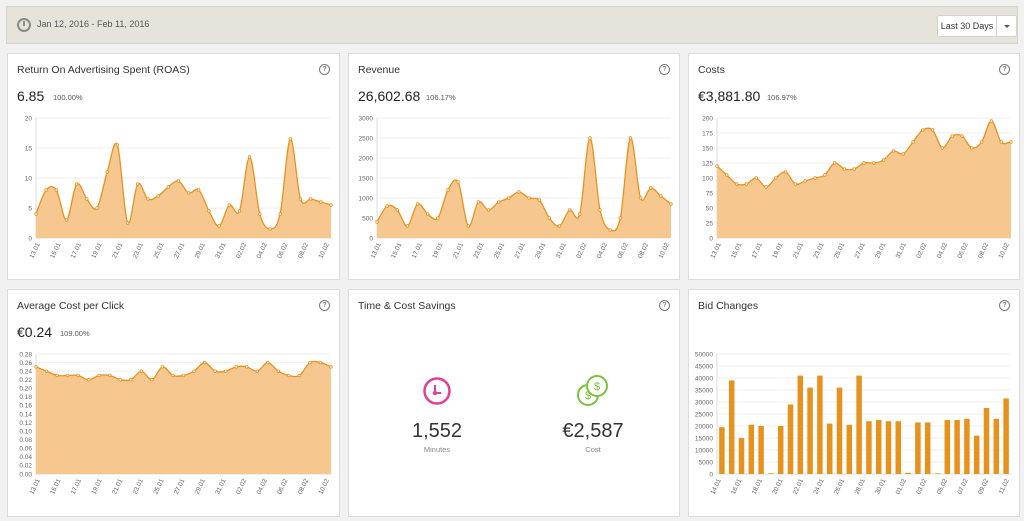 The image size is (1024, 521). Describe the element at coordinates (93, 24) in the screenshot. I see `date-range-label: Jan 12, 2016 - Feb 11, 2016` at that location.